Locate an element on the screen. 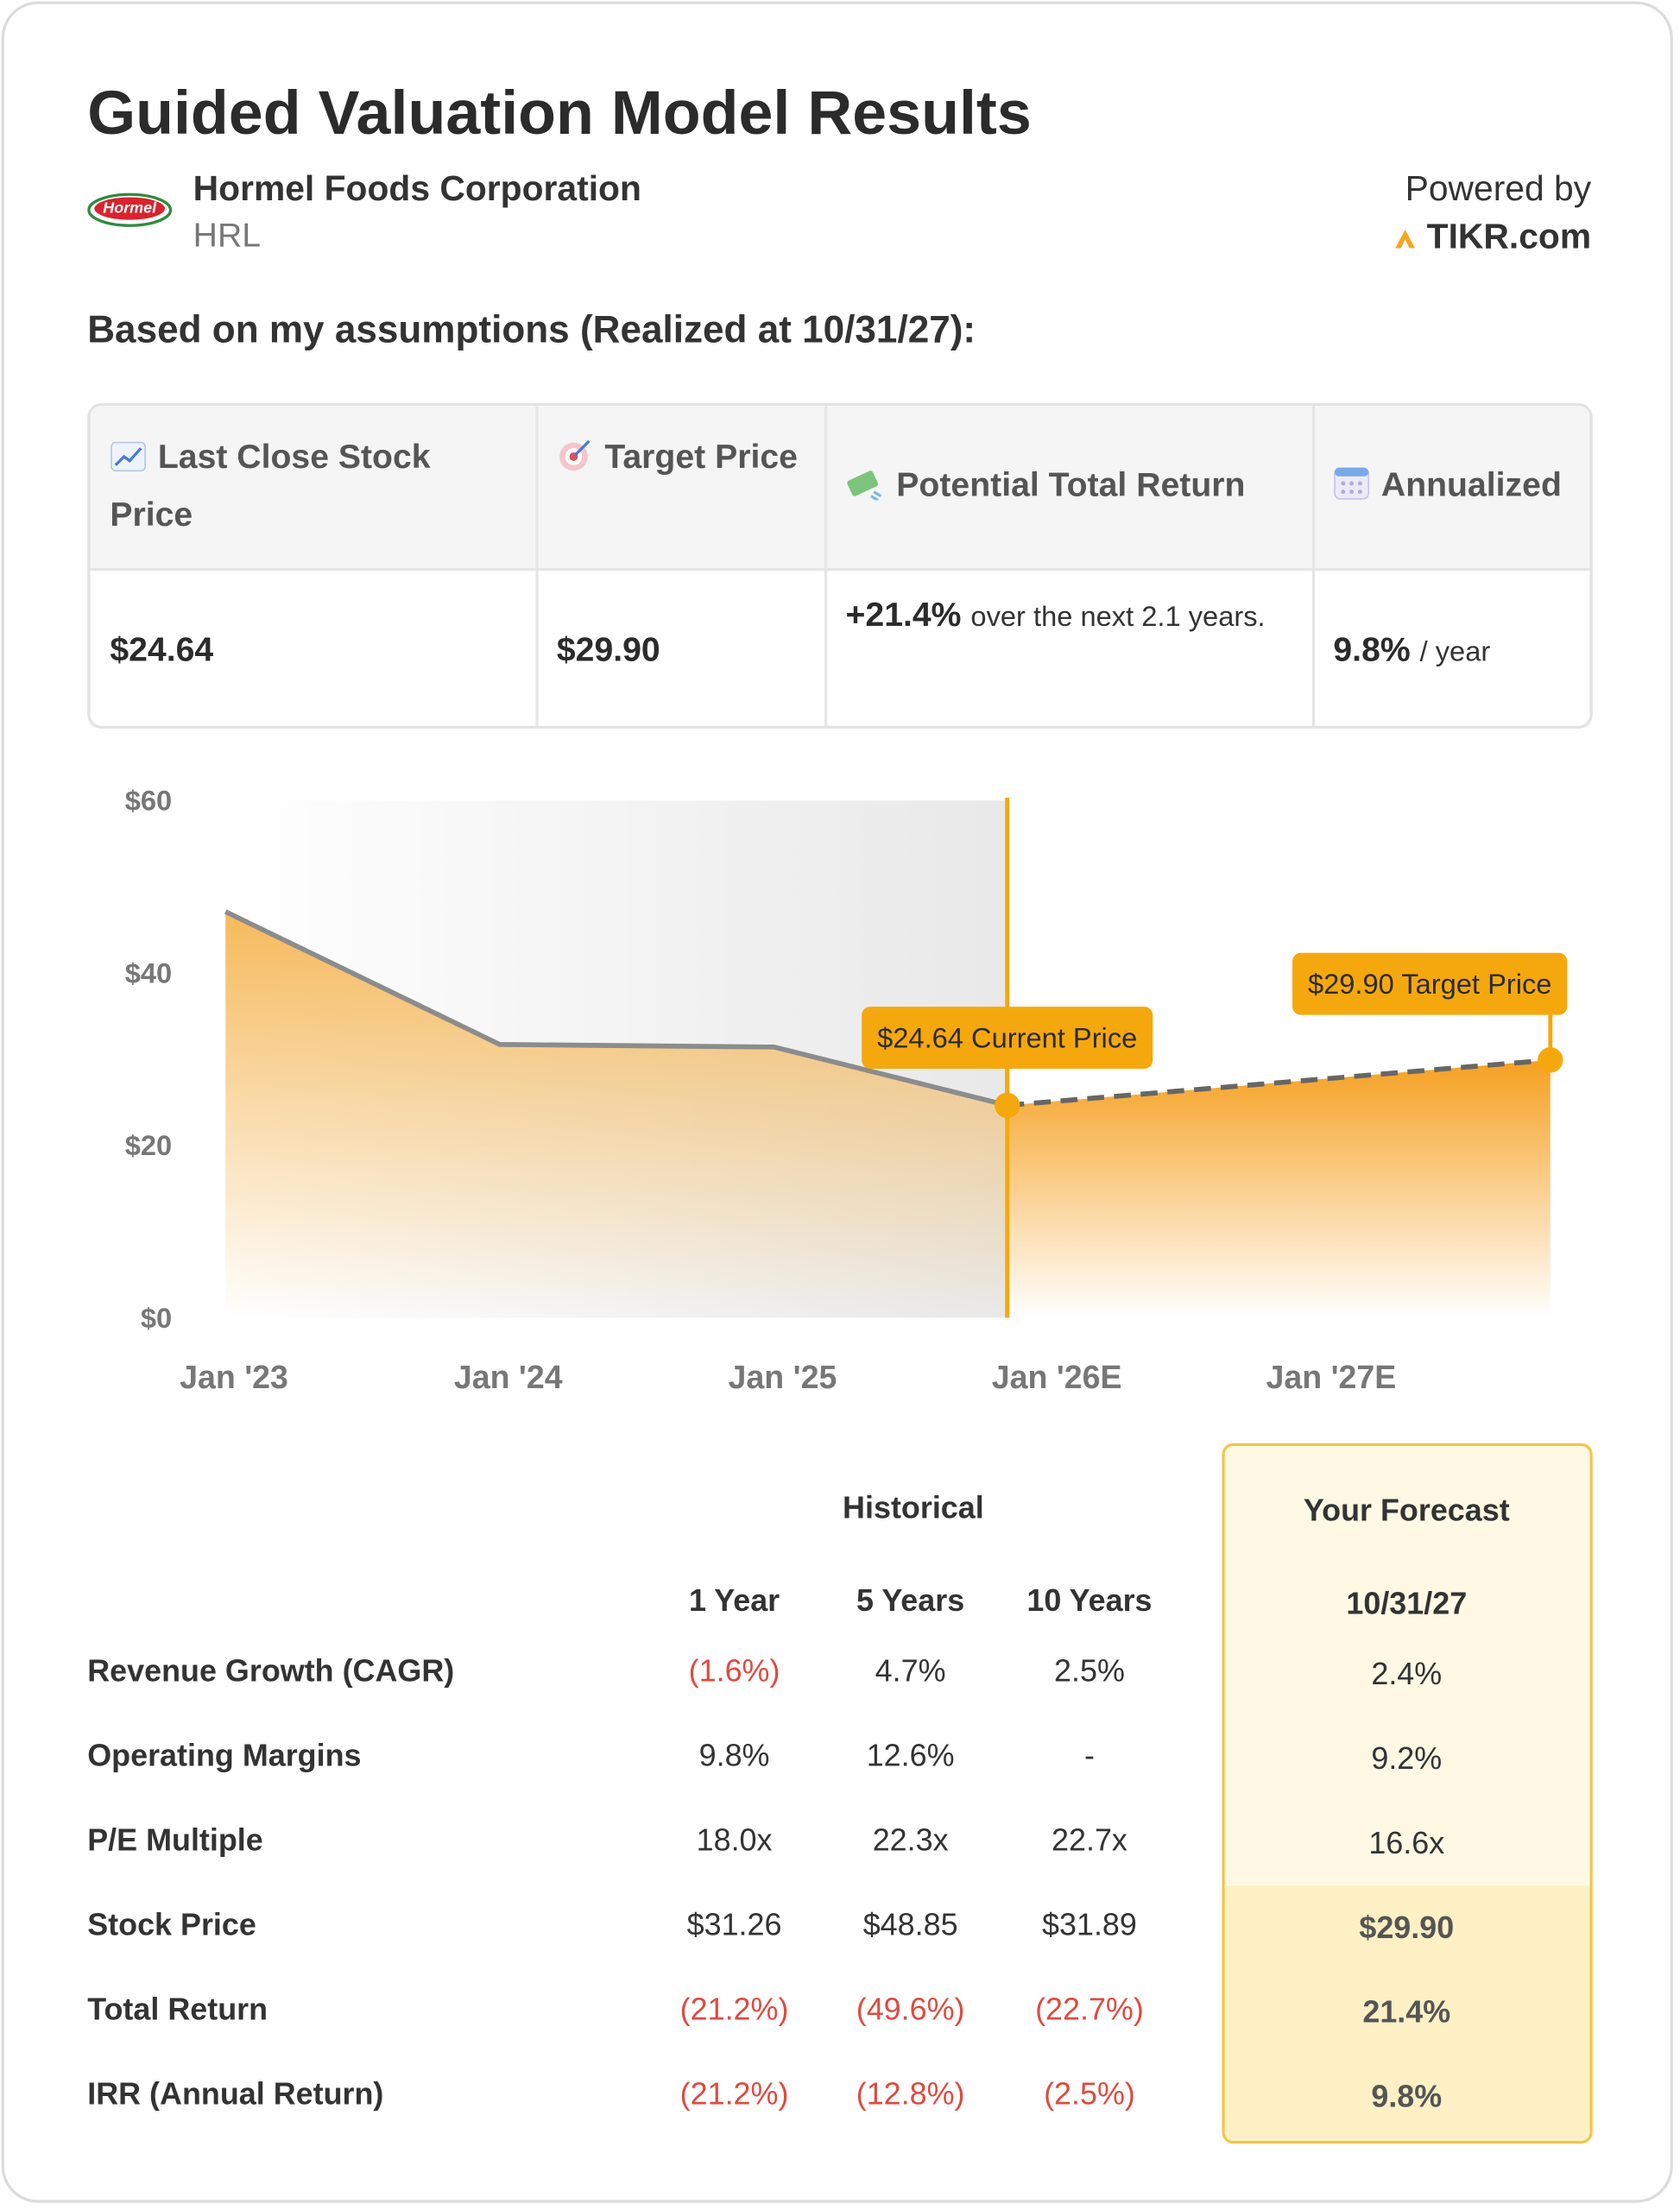 This screenshot has height=2210, width=1680. ticker: HRL is located at coordinates (228, 237).